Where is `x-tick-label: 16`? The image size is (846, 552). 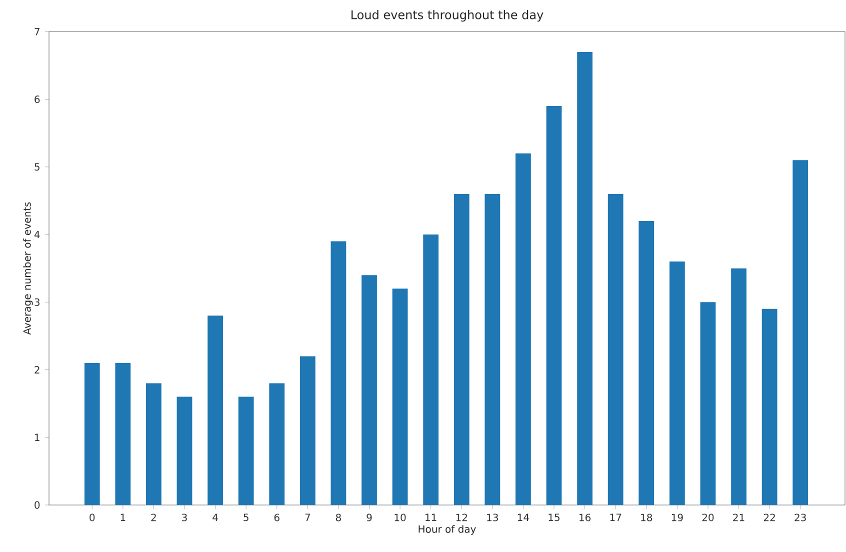 x-tick-label: 16 is located at coordinates (585, 518).